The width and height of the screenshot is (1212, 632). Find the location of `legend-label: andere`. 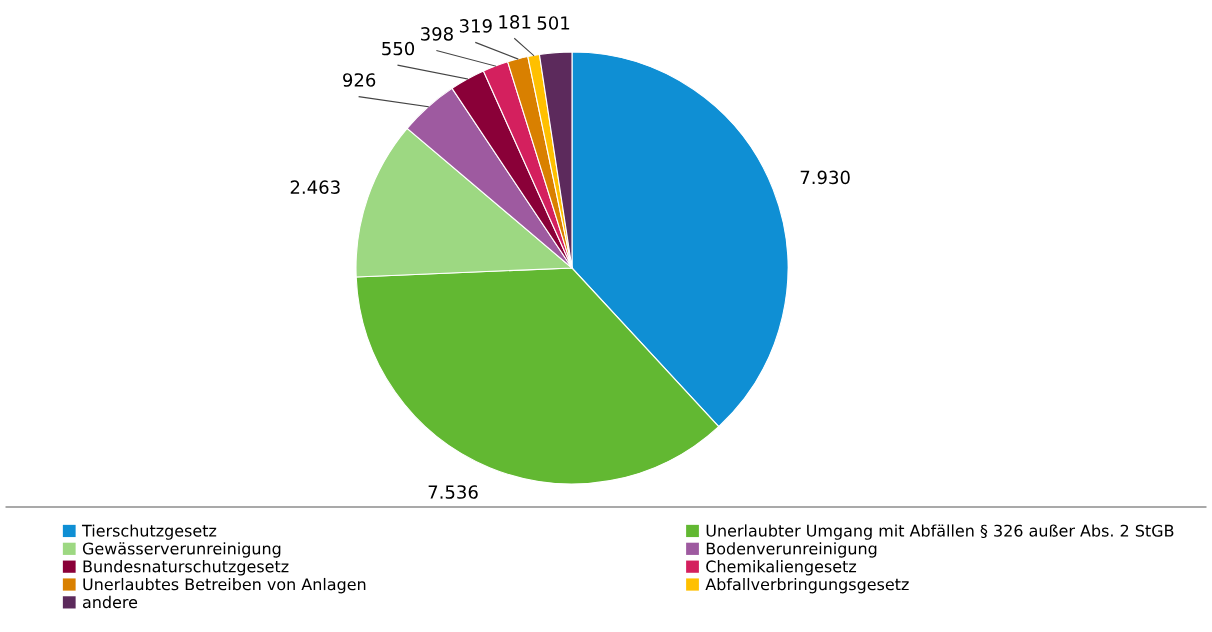

legend-label: andere is located at coordinates (110, 602).